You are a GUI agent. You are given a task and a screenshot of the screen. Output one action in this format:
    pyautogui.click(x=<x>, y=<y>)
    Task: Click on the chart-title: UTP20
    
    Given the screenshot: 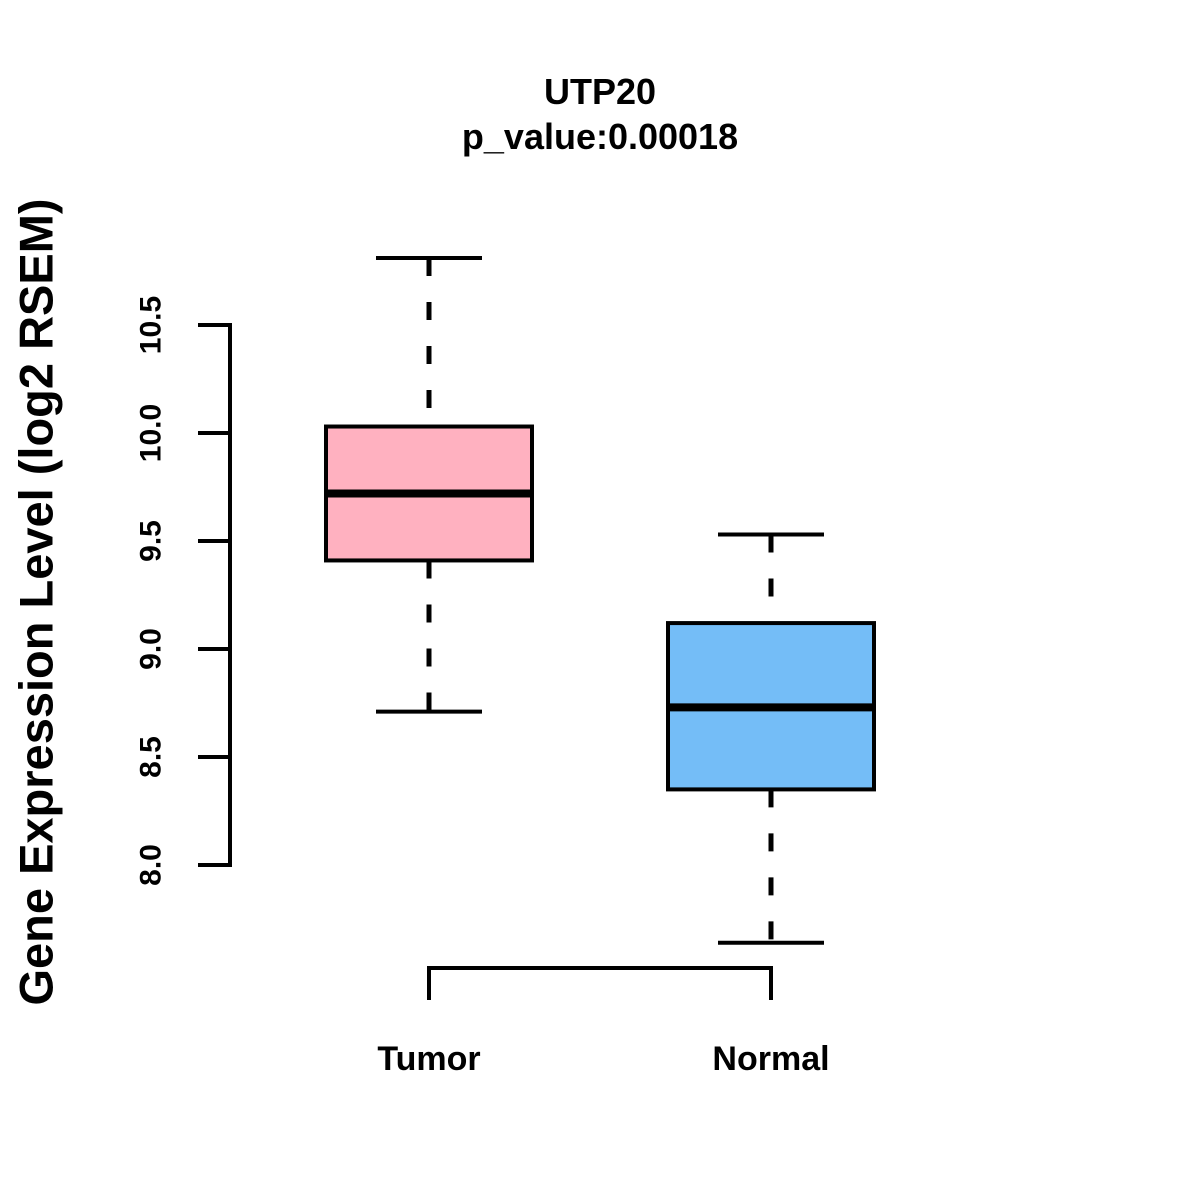 What is the action you would take?
    pyautogui.click(x=600, y=91)
    